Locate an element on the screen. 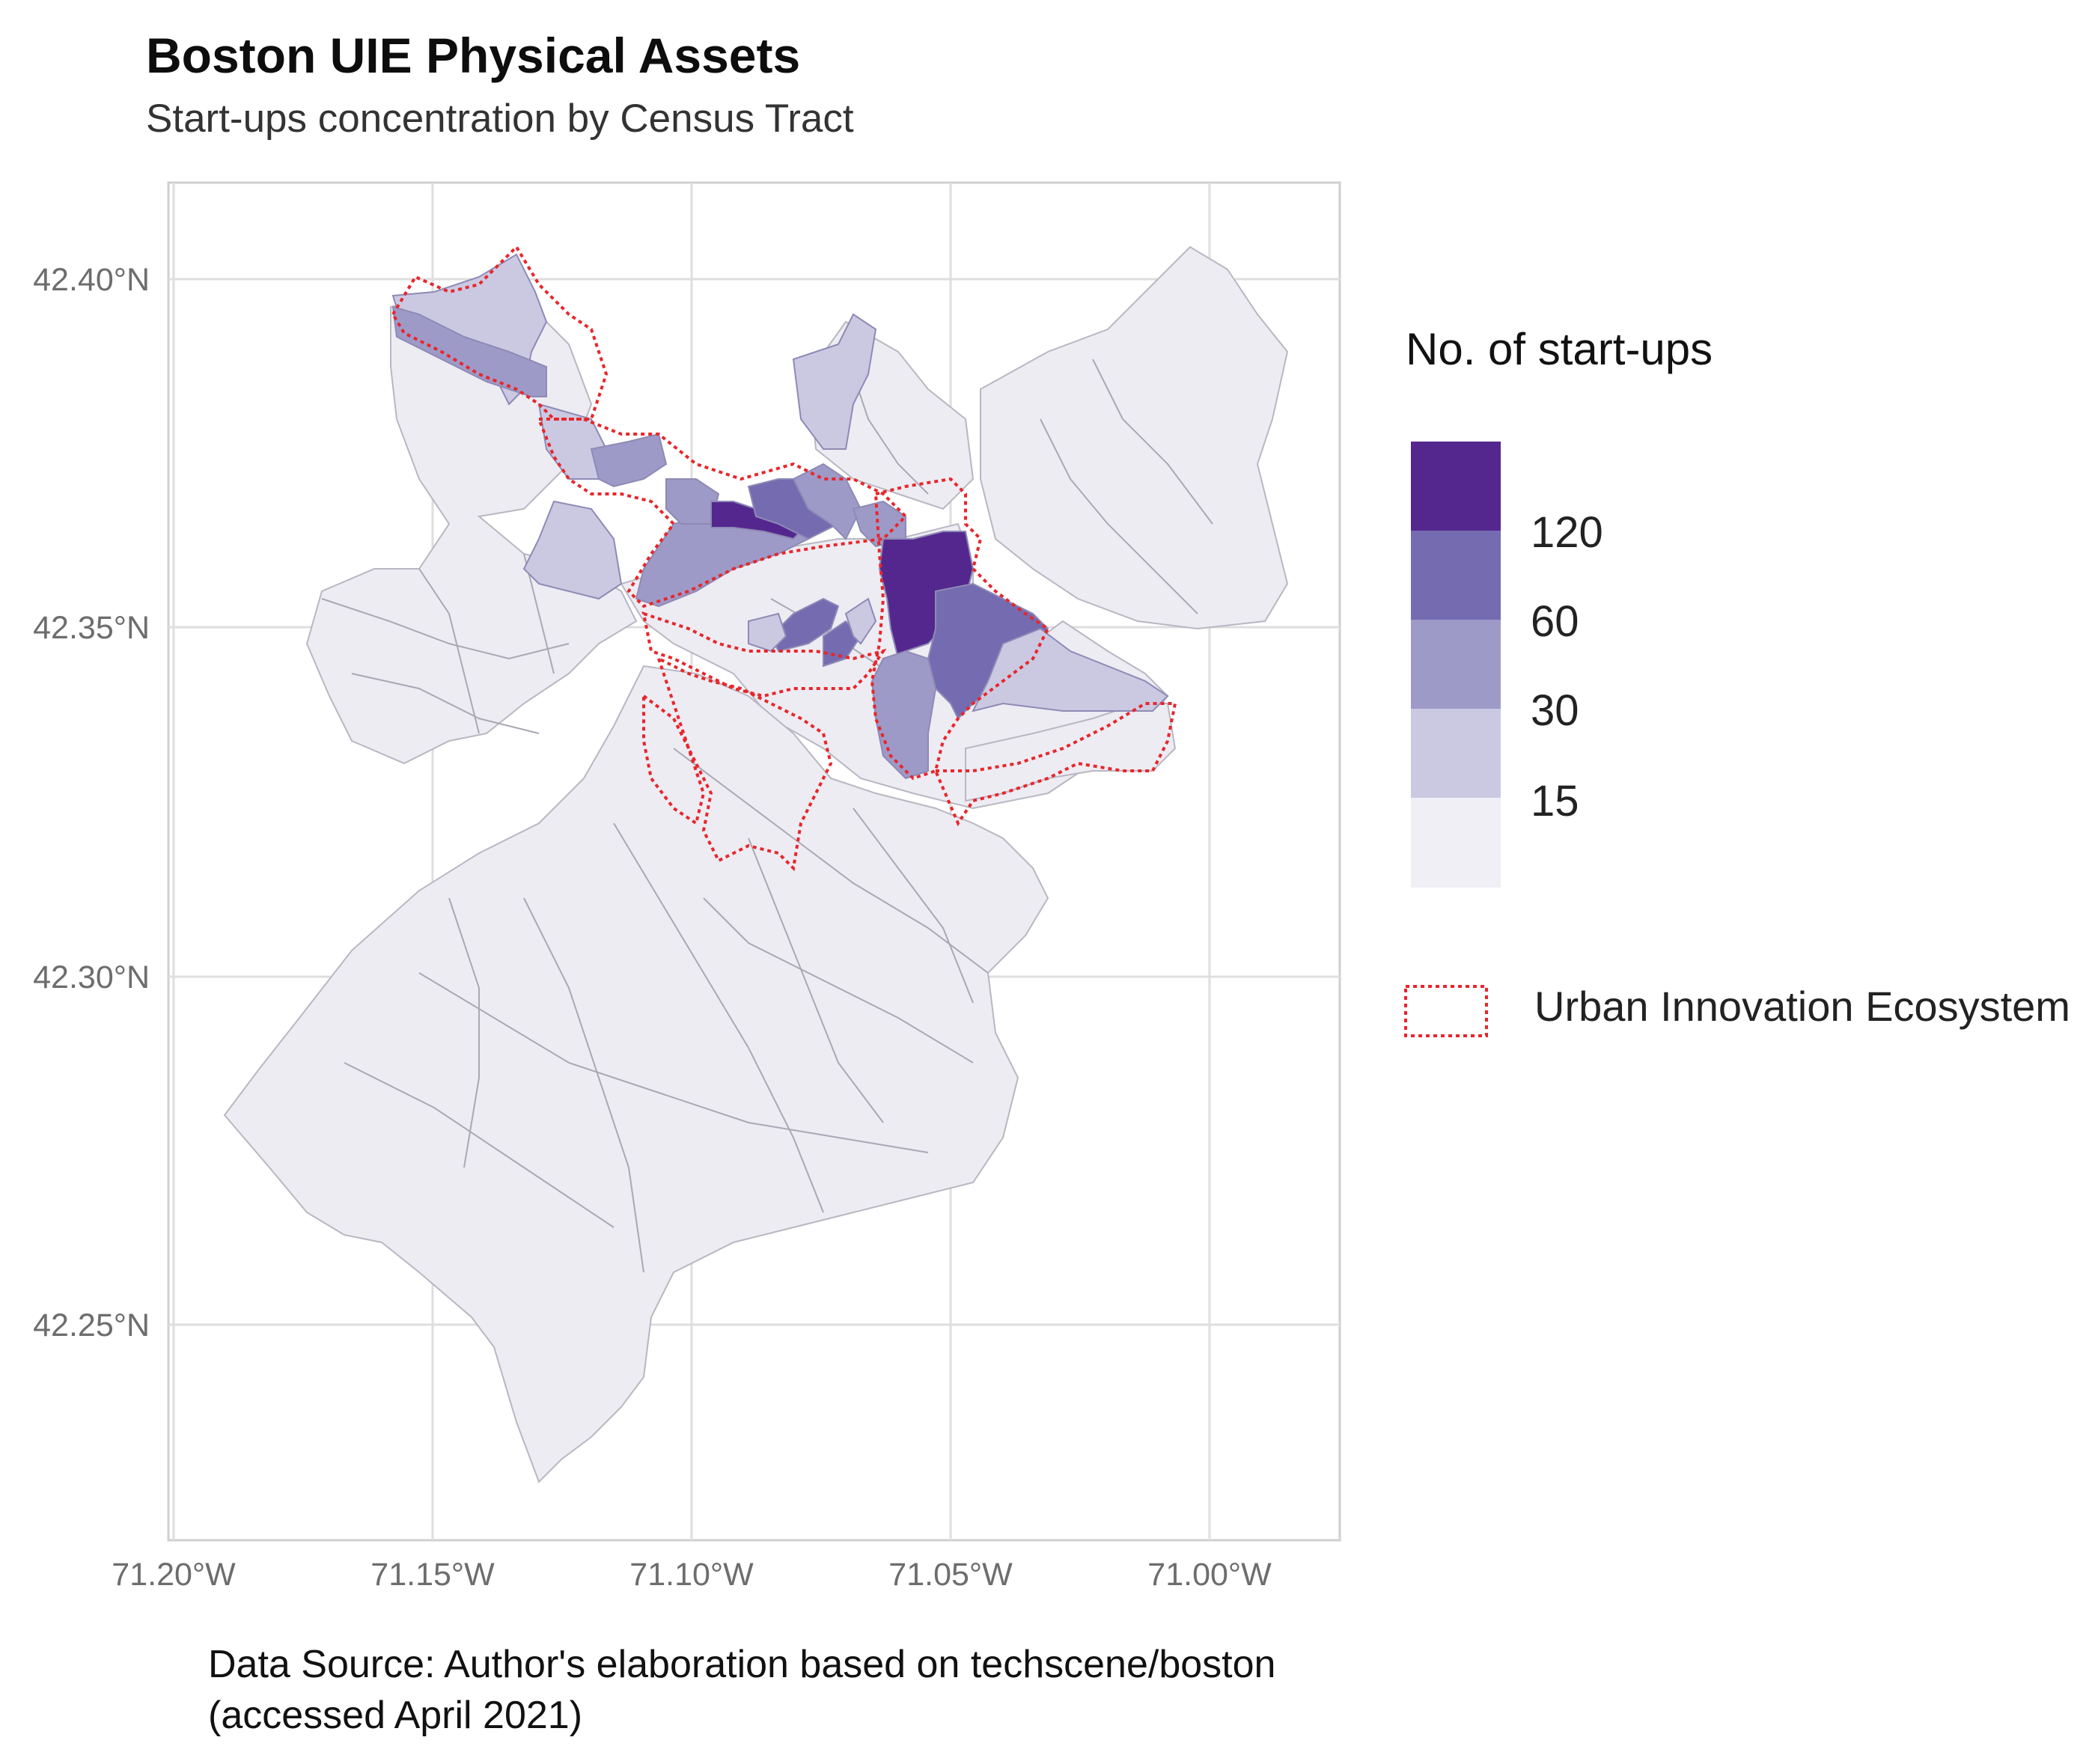 The width and height of the screenshot is (2098, 1764). tract-level2-back-bay-c is located at coordinates (767, 632).